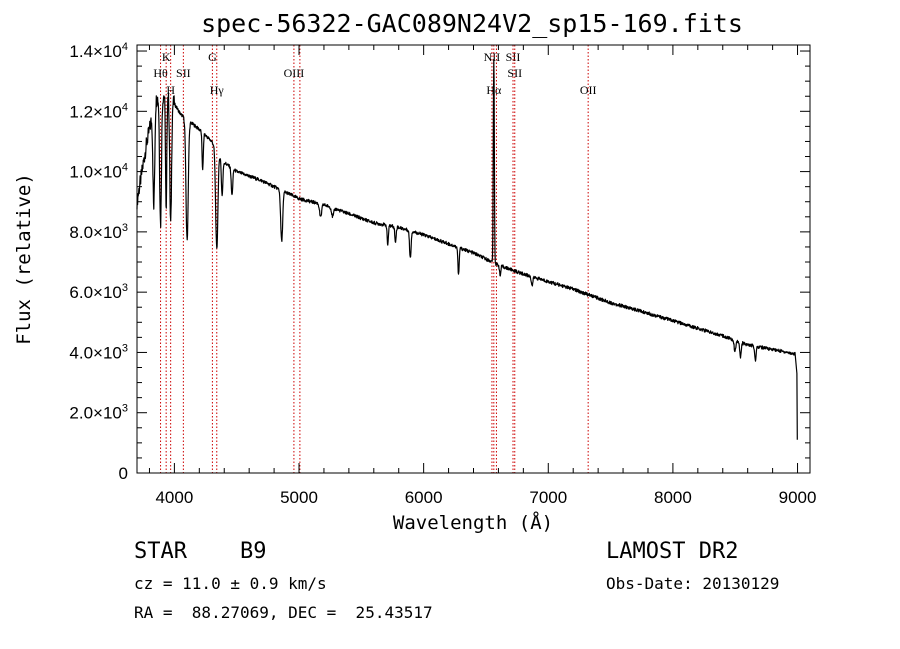  I want to click on line-marker-label-6: OIII, so click(294, 73).